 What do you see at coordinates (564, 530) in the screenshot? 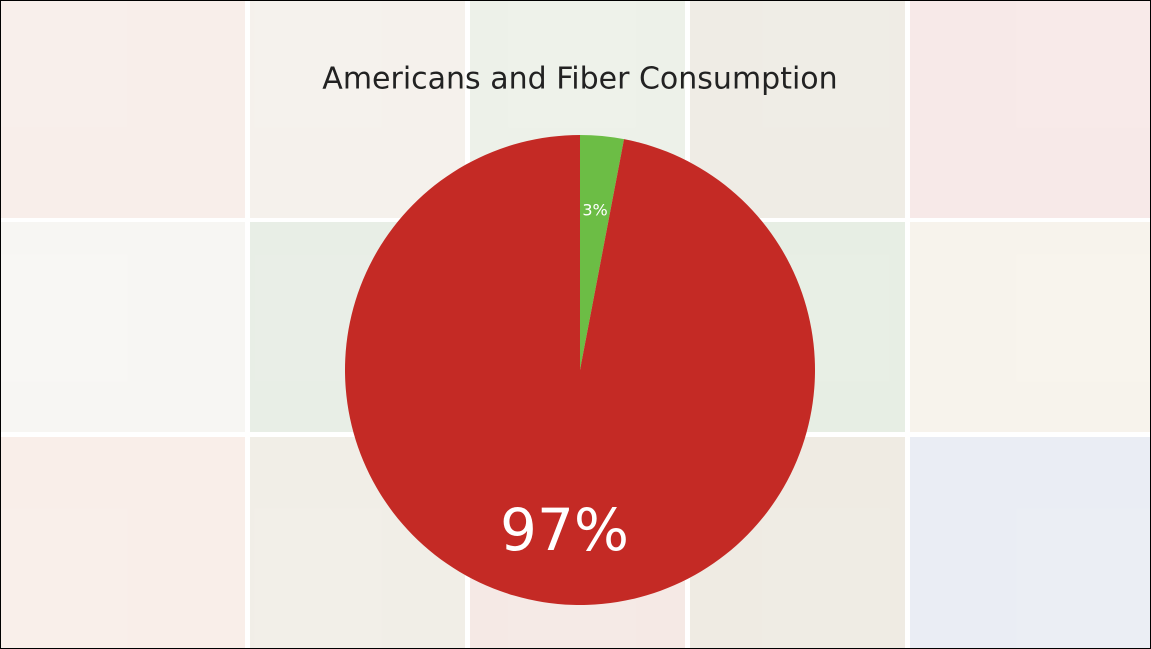
I see `data-label: 97%` at bounding box center [564, 530].